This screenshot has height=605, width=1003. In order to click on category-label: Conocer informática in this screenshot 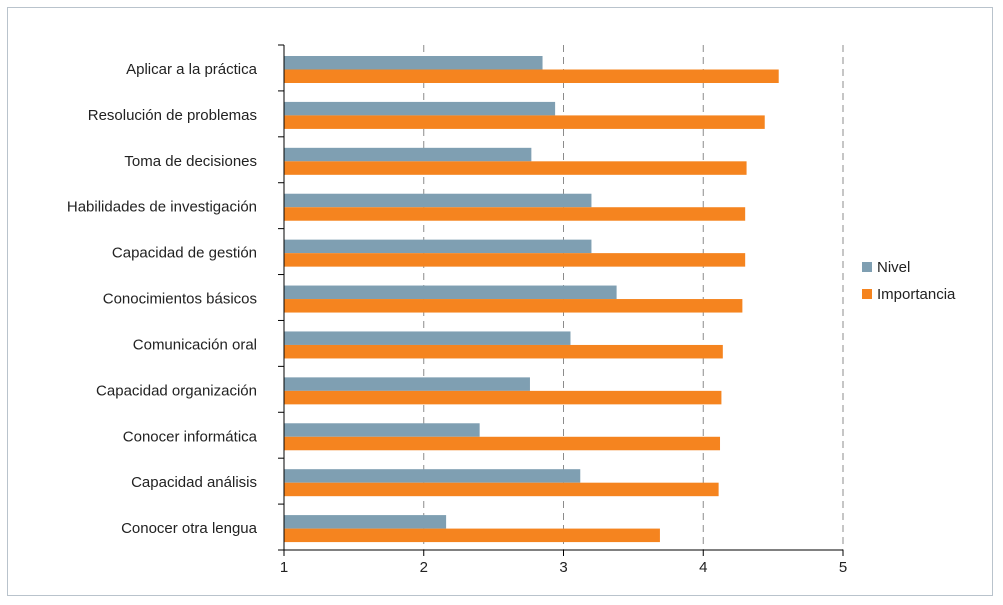, I will do `click(190, 436)`.